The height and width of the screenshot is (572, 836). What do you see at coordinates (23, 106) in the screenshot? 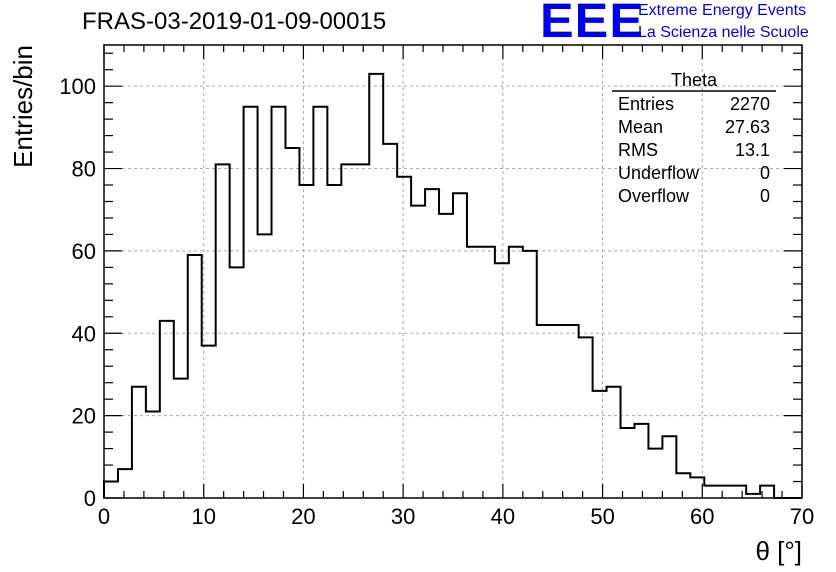
I see `y-axis-label: Entries/bin` at bounding box center [23, 106].